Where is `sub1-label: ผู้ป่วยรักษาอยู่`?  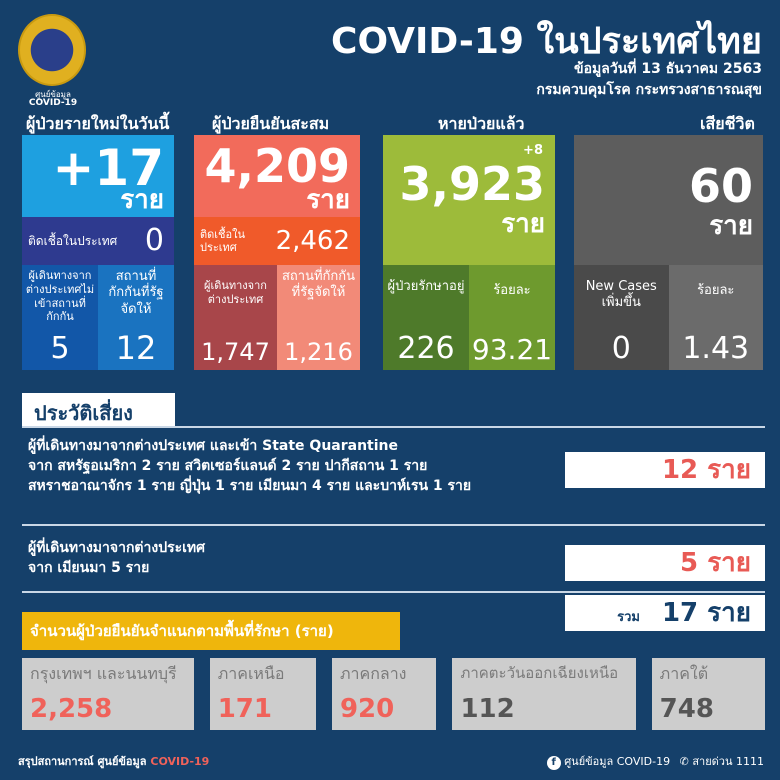 sub1-label: ผู้ป่วยรักษาอยู่ is located at coordinates (426, 286).